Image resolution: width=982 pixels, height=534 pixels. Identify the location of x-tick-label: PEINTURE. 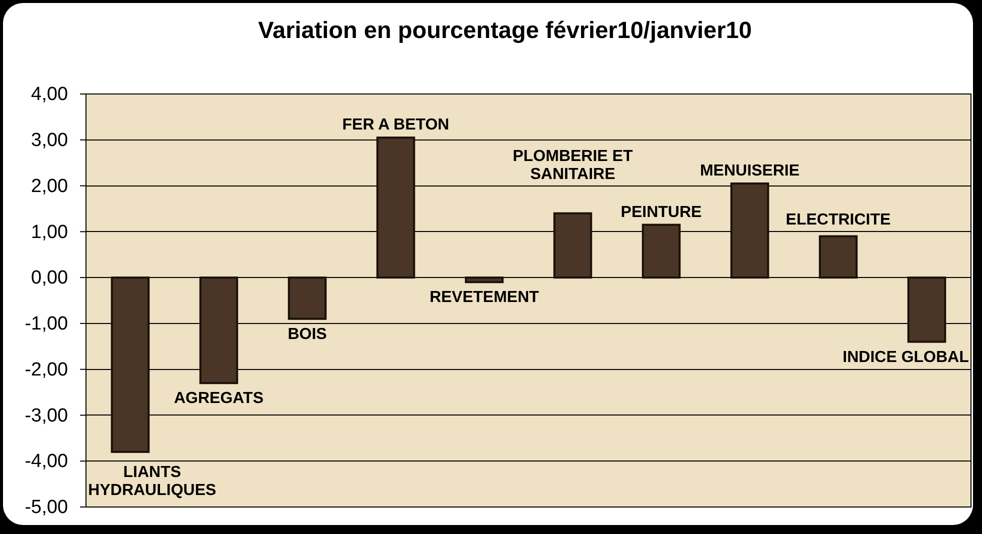
(661, 212).